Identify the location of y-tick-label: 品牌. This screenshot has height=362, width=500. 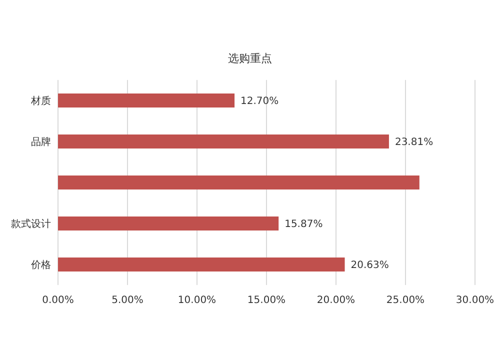
(41, 142).